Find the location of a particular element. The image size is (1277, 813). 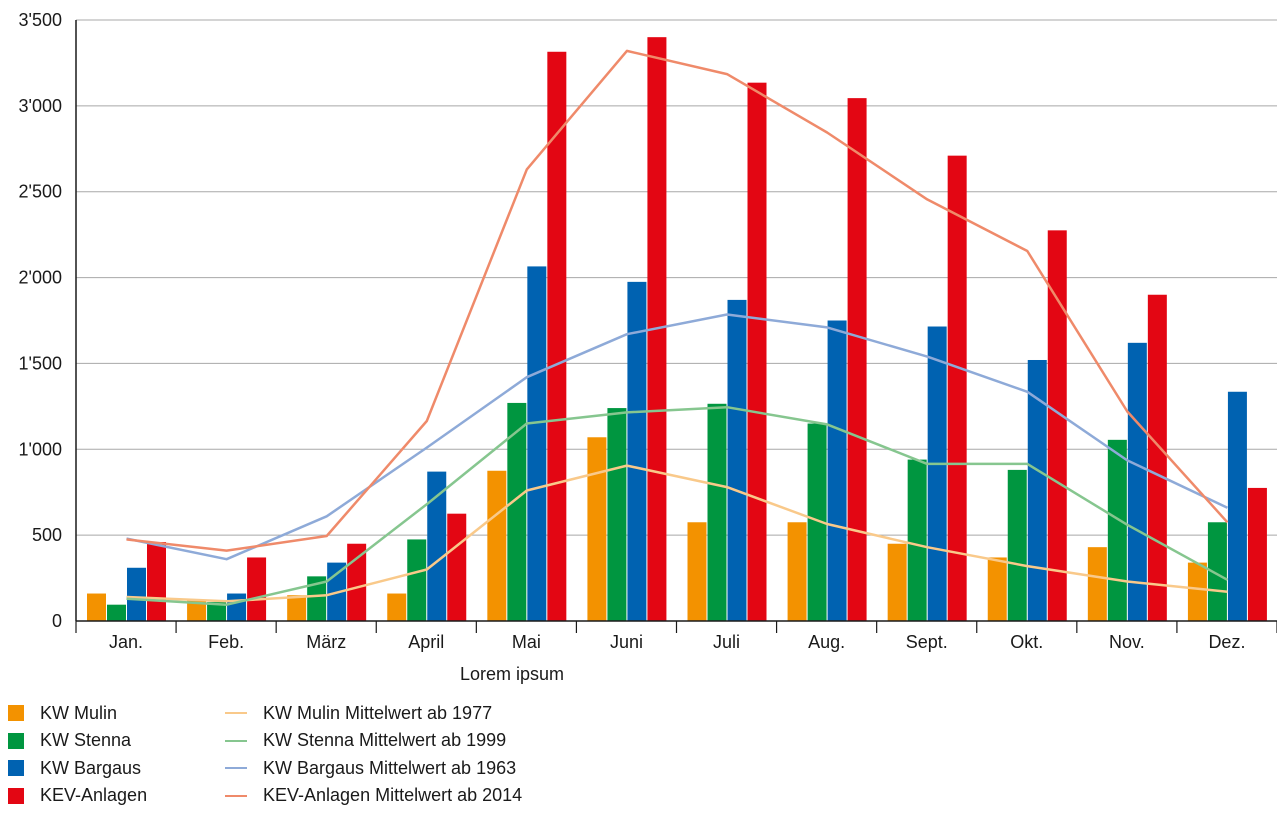

y-tick-label: 3'000 is located at coordinates (40, 106).